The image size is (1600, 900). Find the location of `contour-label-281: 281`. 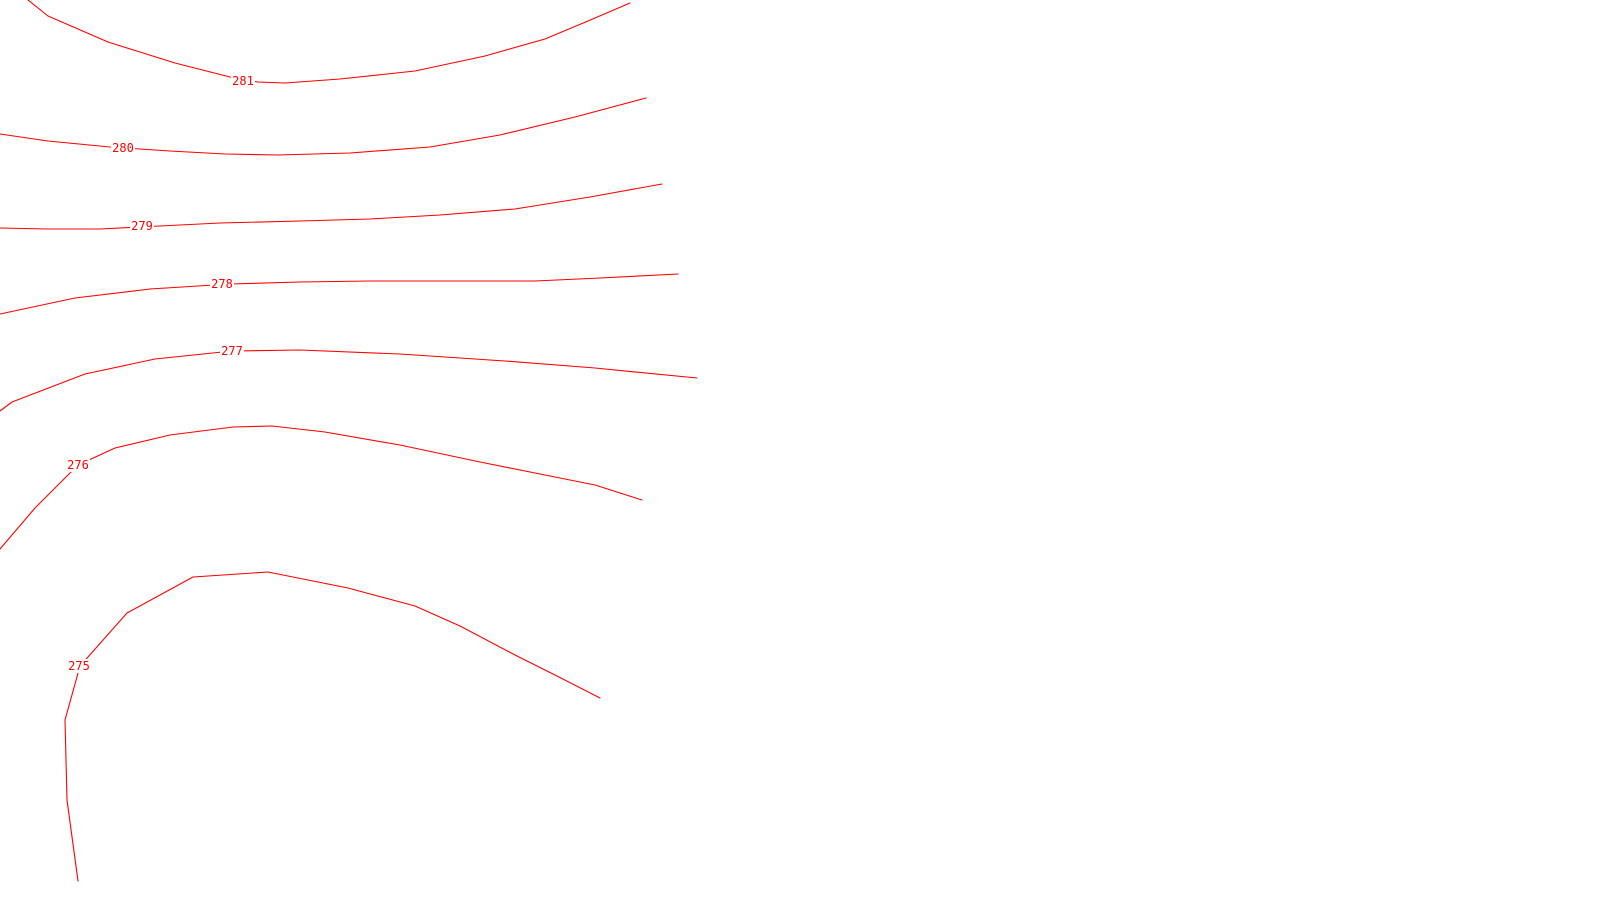

contour-label-281: 281 is located at coordinates (243, 81).